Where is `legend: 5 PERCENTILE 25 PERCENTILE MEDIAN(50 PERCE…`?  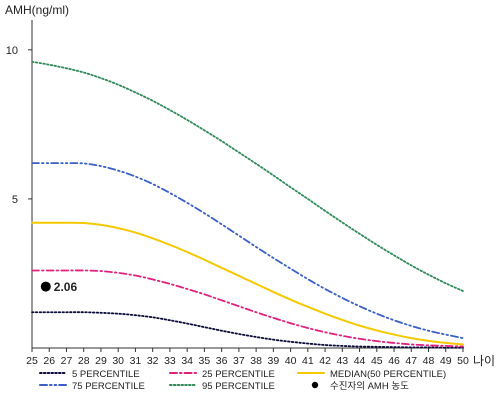 legend: 5 PERCENTILE 25 PERCENTILE MEDIAN(50 PERCE… is located at coordinates (242, 380).